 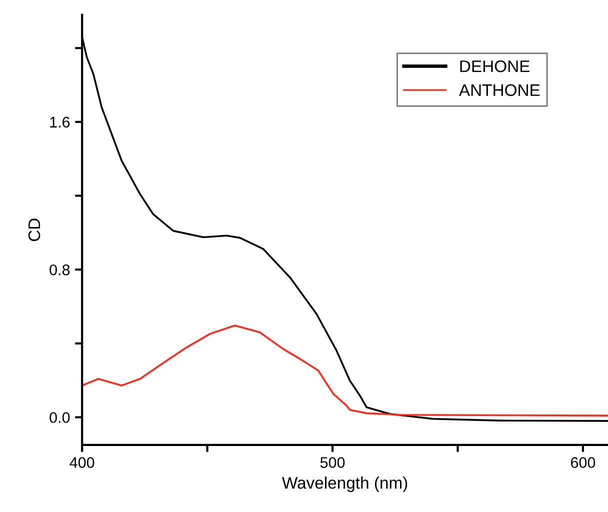 I want to click on x-tick-label: 500, so click(x=332, y=462).